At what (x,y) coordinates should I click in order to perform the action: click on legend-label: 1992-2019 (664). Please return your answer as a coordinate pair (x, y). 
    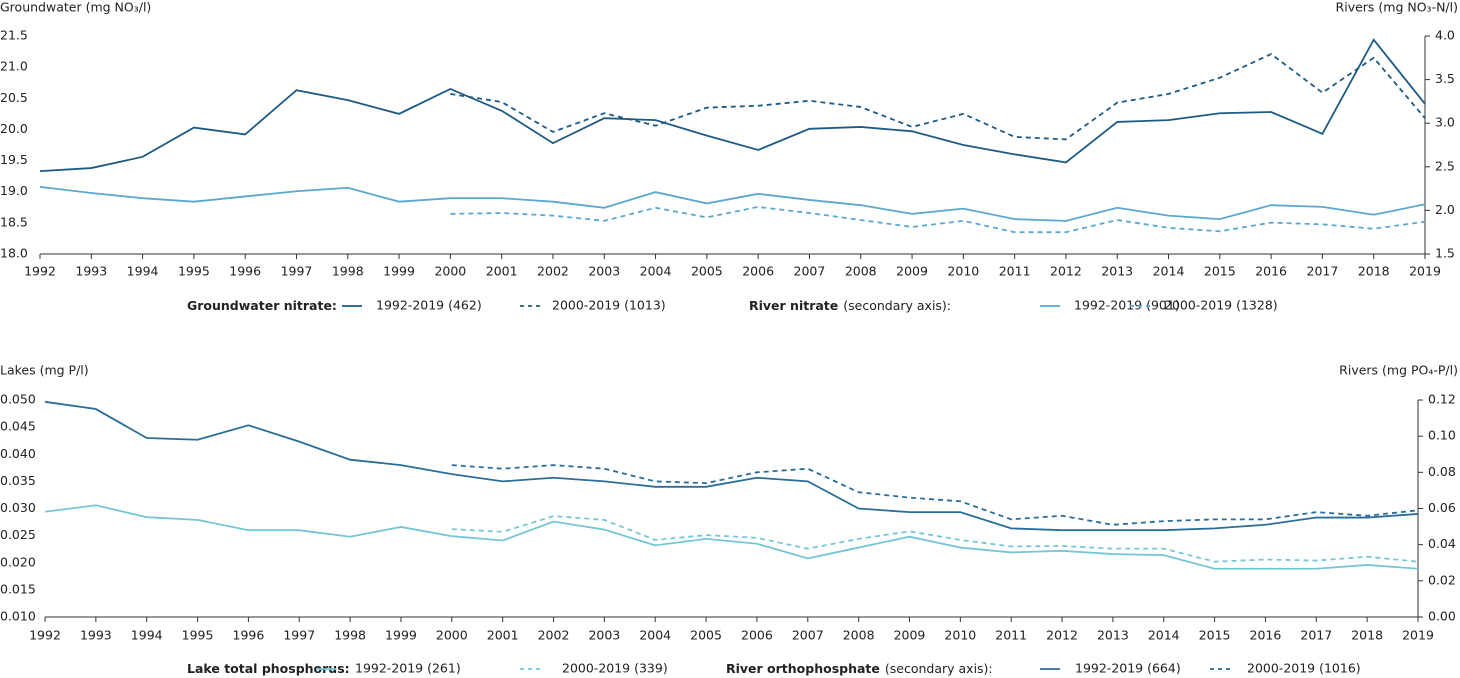
    Looking at the image, I should click on (1128, 668).